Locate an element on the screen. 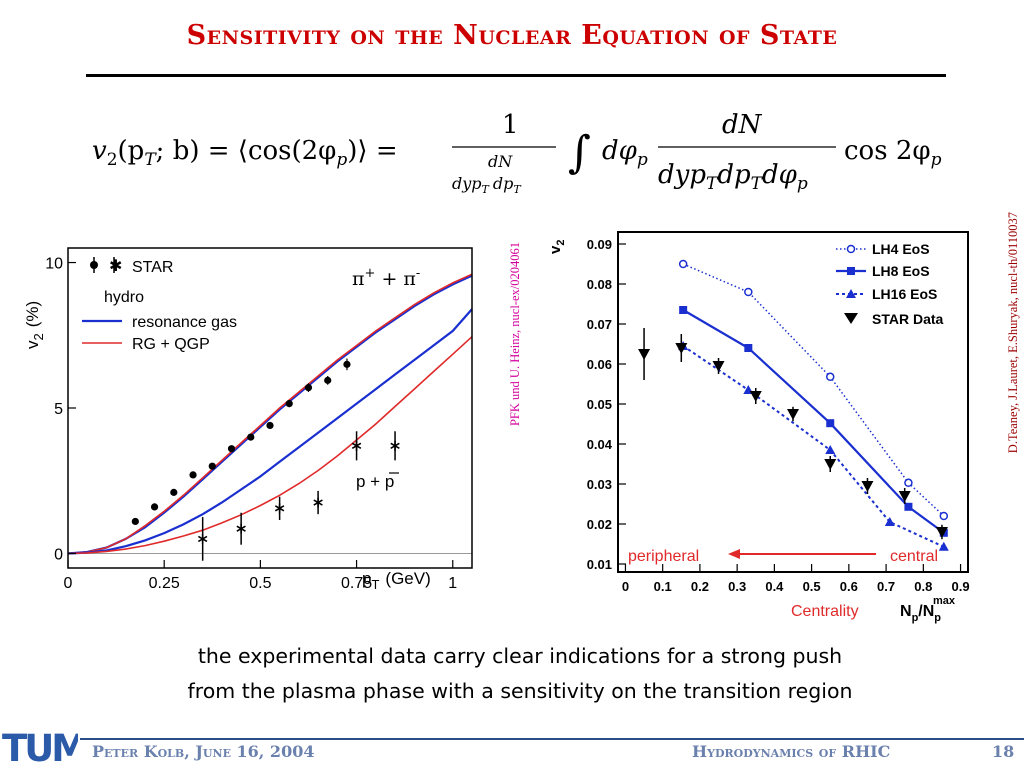 The height and width of the screenshot is (768, 1024). legend-lh4: LH4 EoS is located at coordinates (901, 249).